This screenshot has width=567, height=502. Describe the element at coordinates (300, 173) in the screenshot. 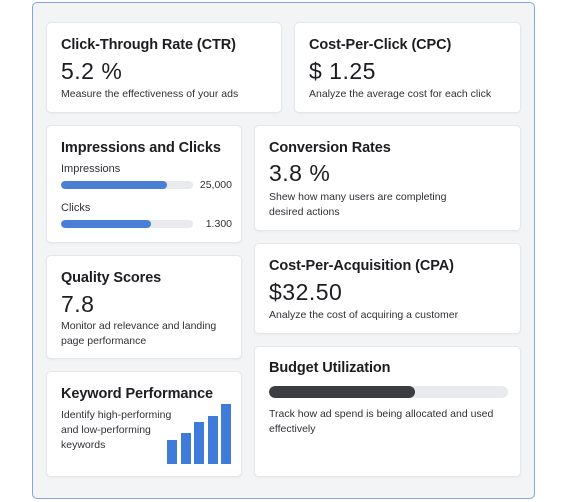

I see `conversion-value: 3.8 %` at that location.